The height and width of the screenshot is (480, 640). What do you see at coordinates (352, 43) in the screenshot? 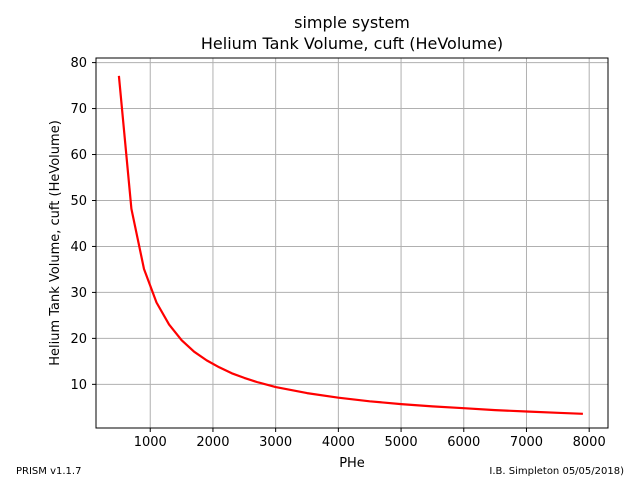
I see `chart-subtitle: Helium Tank Volume, cuft (HeVolume)` at bounding box center [352, 43].